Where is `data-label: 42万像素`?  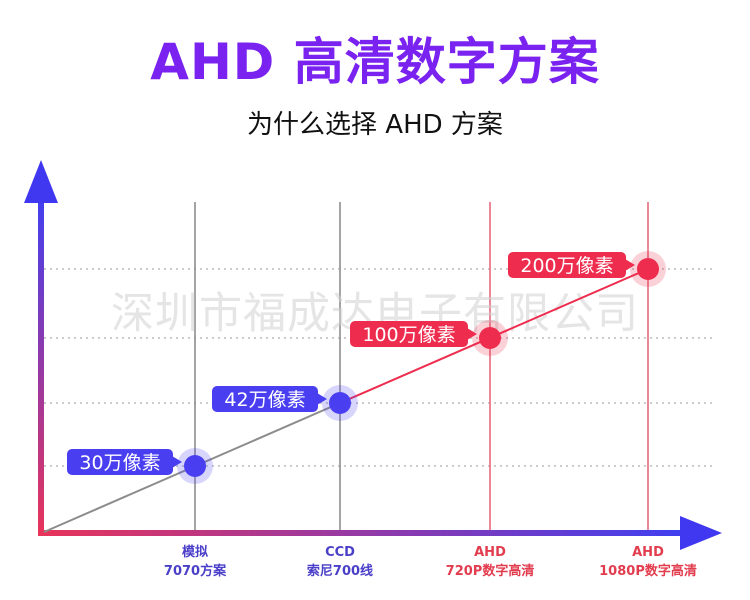 data-label: 42万像素 is located at coordinates (269, 399).